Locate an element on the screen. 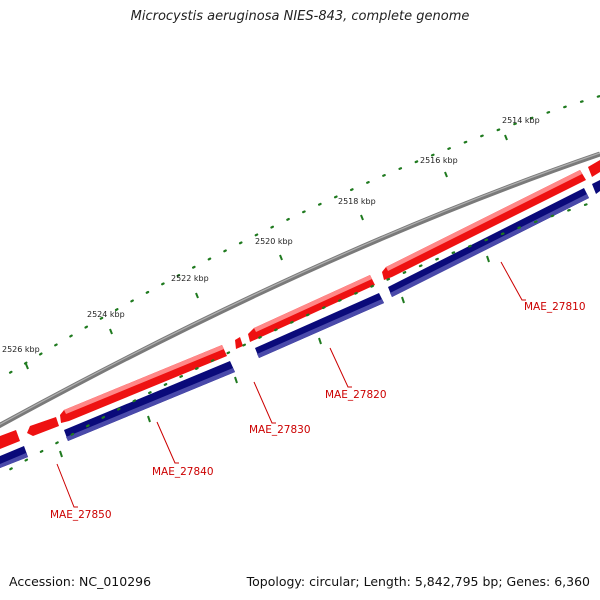 The image size is (600, 600). gene-arrow-partial-right is located at coordinates (594, 168).